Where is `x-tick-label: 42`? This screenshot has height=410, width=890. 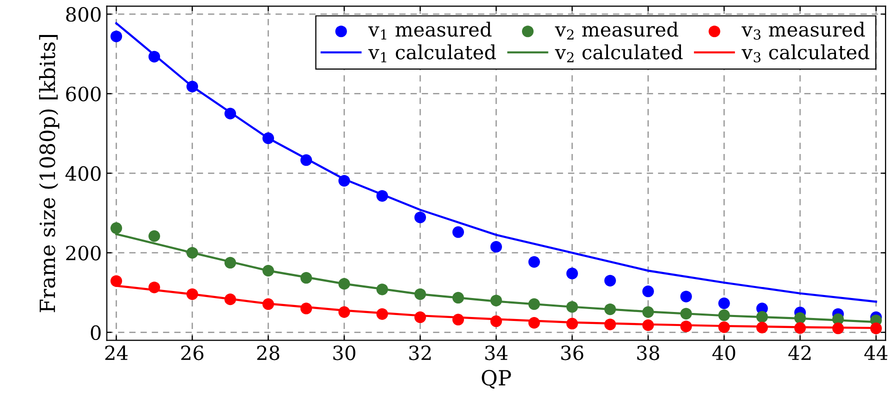
x-tick-label: 42 is located at coordinates (799, 353).